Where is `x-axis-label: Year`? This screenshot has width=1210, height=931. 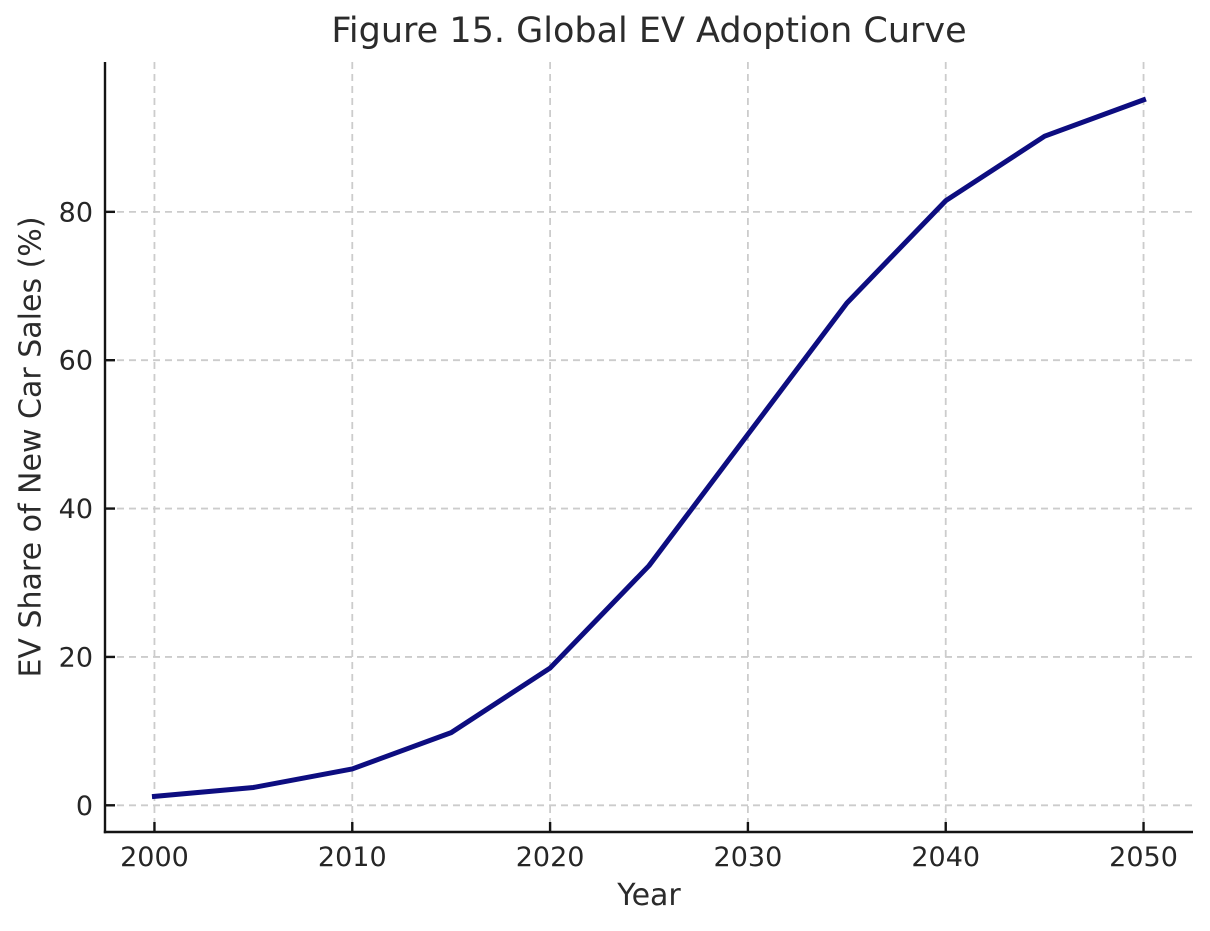 x-axis-label: Year is located at coordinates (649, 895).